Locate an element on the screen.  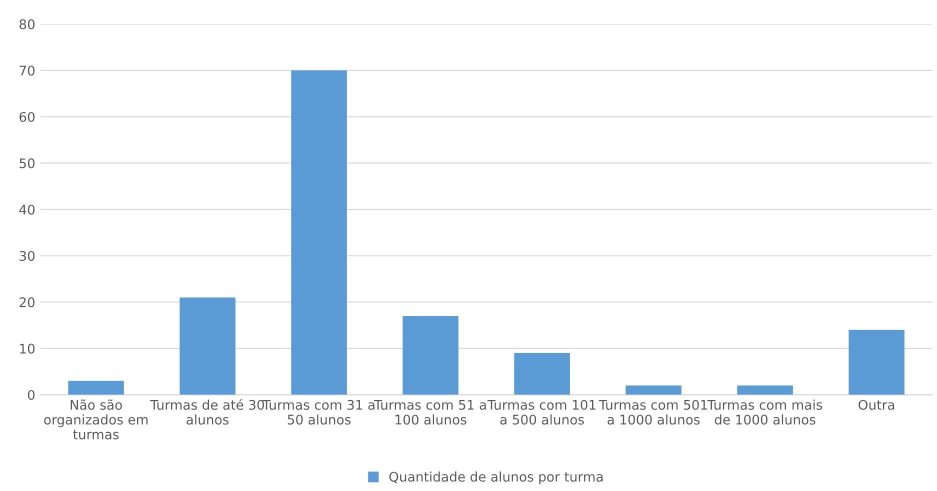
y-tick-label: 80 is located at coordinates (27, 24).